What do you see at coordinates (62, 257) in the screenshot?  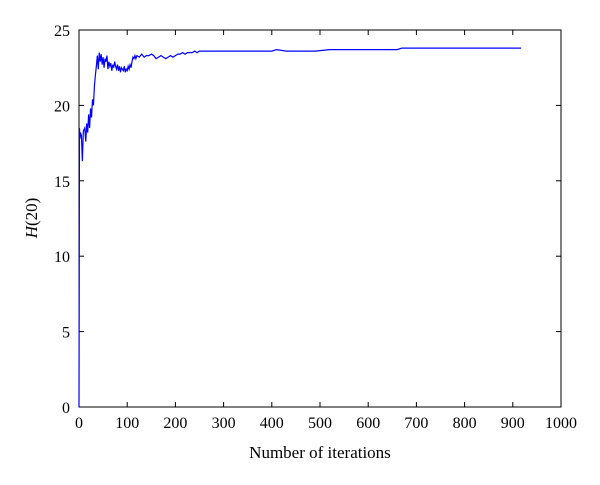 I see `y-tick-label: 10` at bounding box center [62, 257].